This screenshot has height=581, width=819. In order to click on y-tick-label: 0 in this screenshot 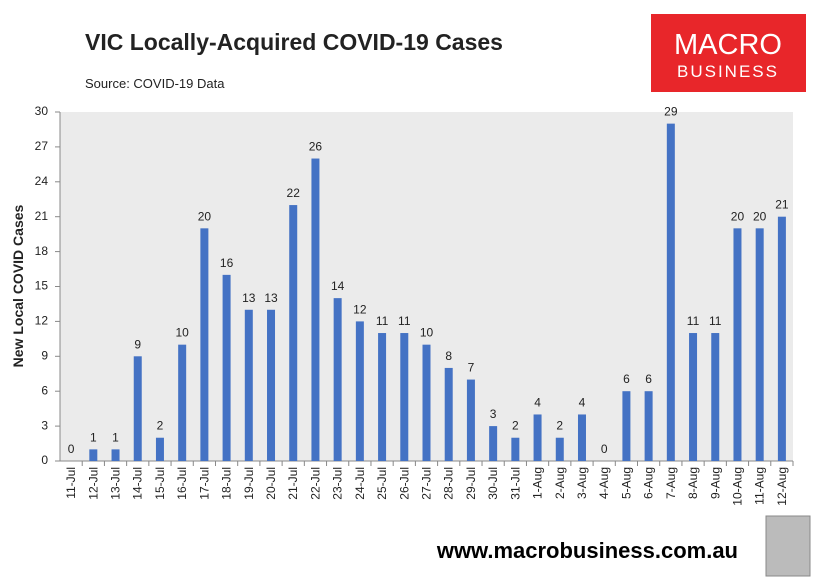, I will do `click(44, 460)`.